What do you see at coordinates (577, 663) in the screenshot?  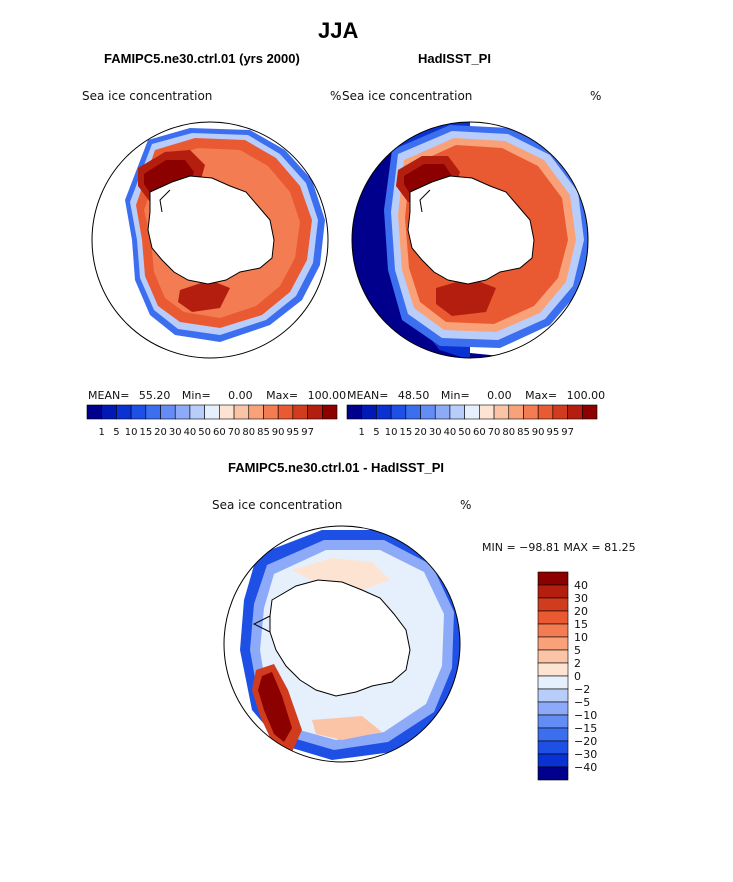 I see `colorbar-tick-label: 2` at bounding box center [577, 663].